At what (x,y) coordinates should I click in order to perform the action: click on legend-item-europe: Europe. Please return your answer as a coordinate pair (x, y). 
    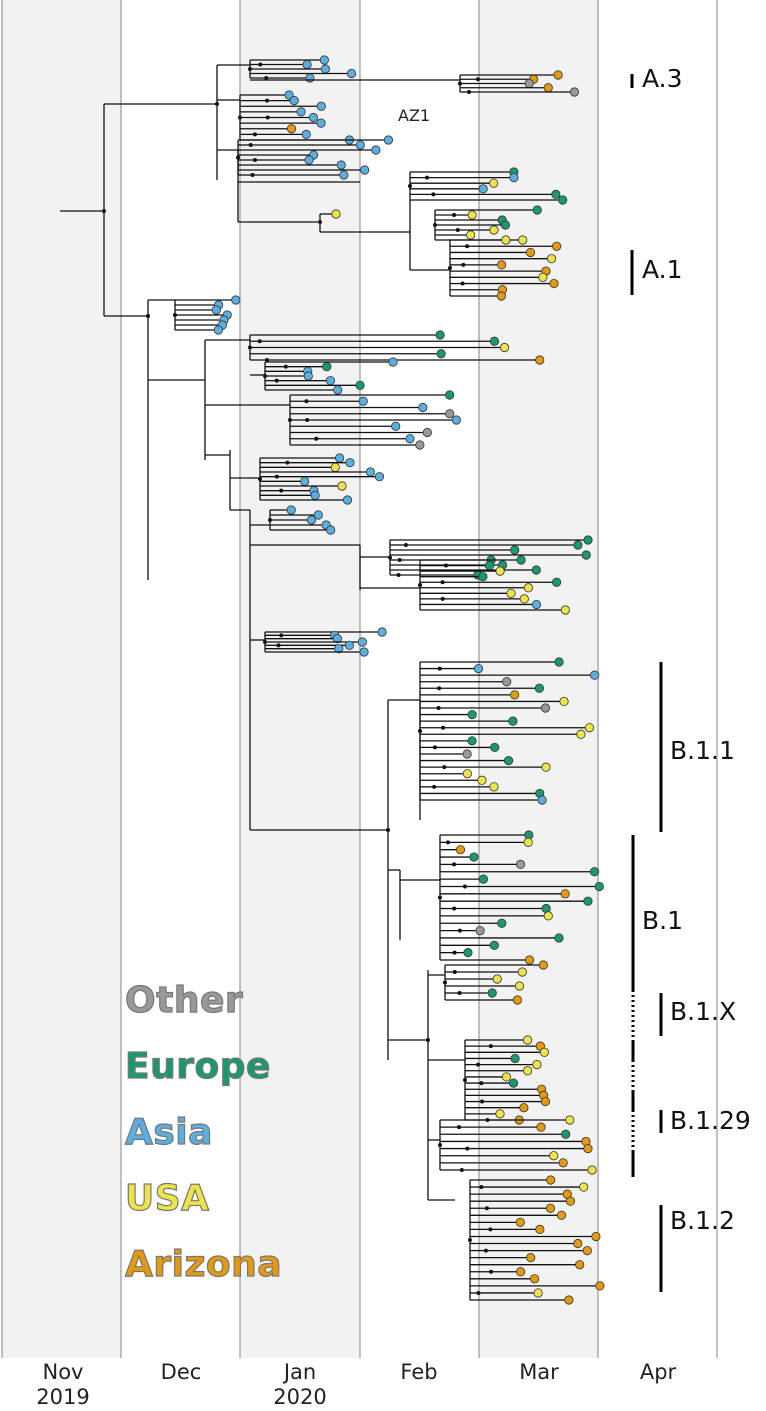
    Looking at the image, I should click on (197, 1066).